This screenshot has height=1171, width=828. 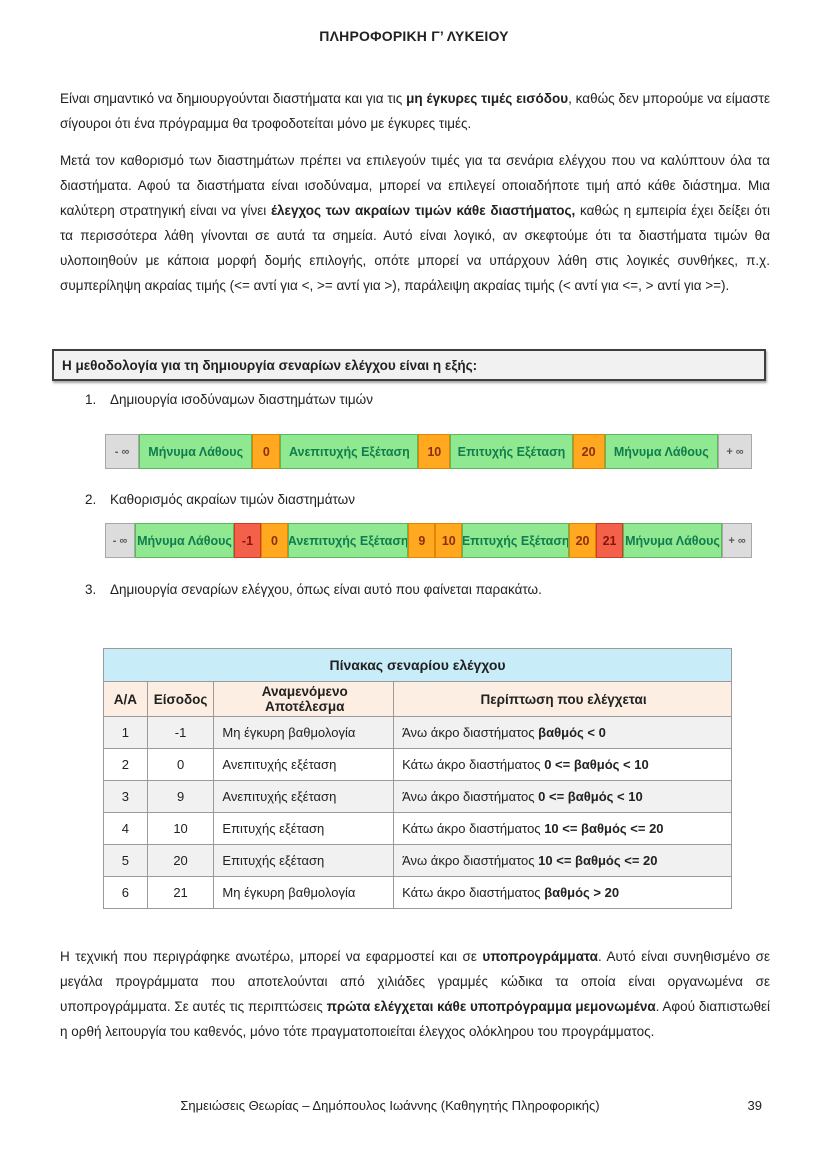 I want to click on table-title: Πίνακας σεναρίου ελέγχου, so click(x=417, y=665).